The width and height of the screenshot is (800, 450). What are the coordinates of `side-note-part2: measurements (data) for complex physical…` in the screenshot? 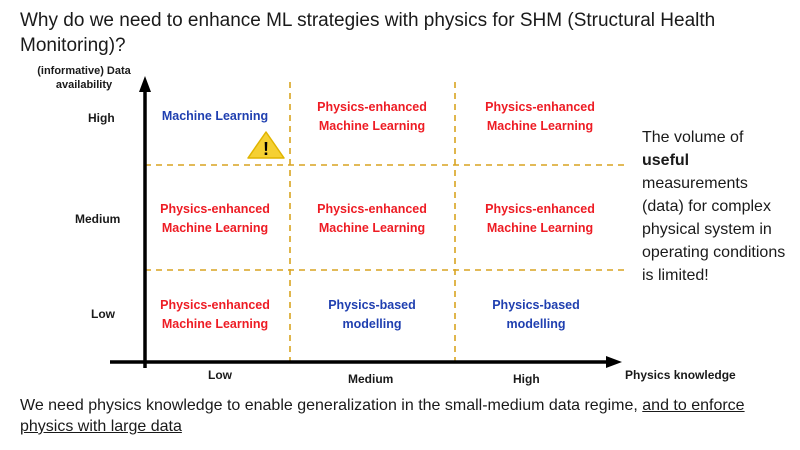 It's located at (714, 229).